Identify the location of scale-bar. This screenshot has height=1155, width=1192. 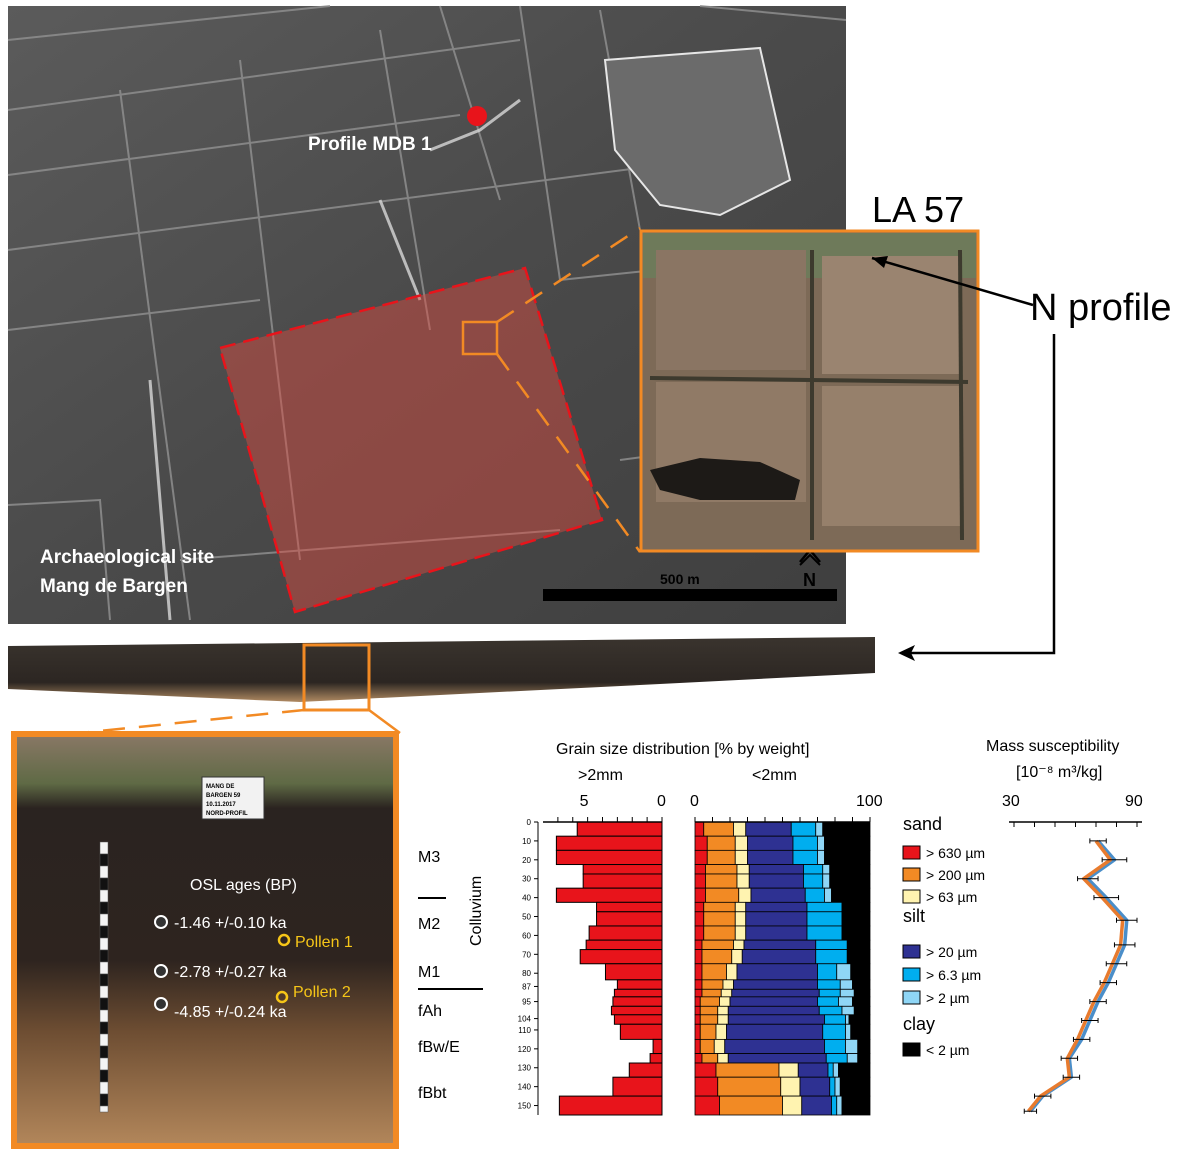
(690, 595).